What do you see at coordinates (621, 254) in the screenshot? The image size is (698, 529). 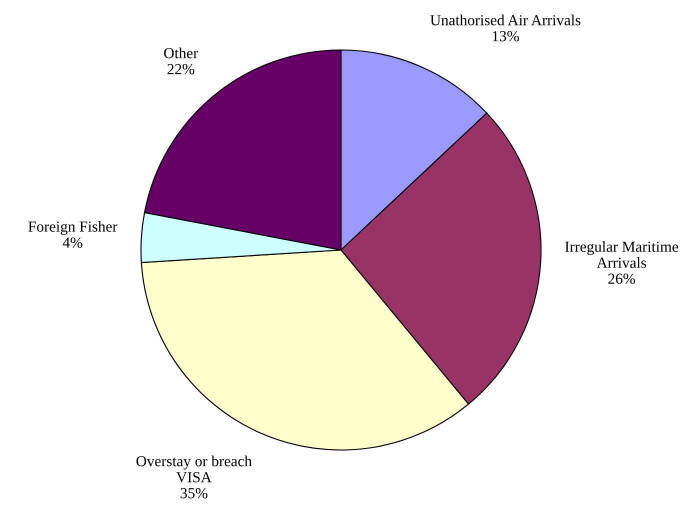 I see `slice-label: Irregular Maritime Arrivals` at bounding box center [621, 254].